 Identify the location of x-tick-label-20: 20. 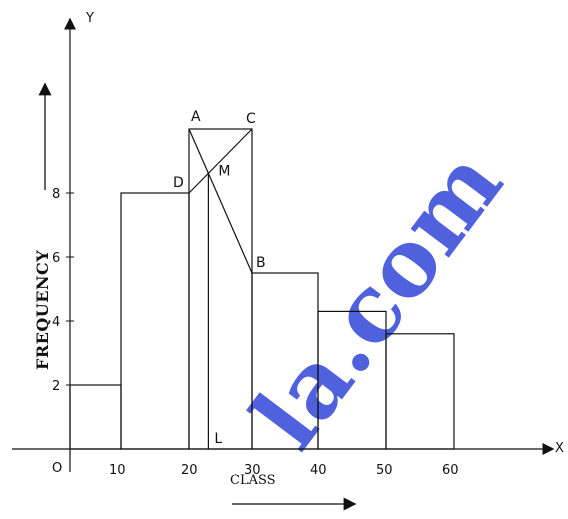
(189, 470).